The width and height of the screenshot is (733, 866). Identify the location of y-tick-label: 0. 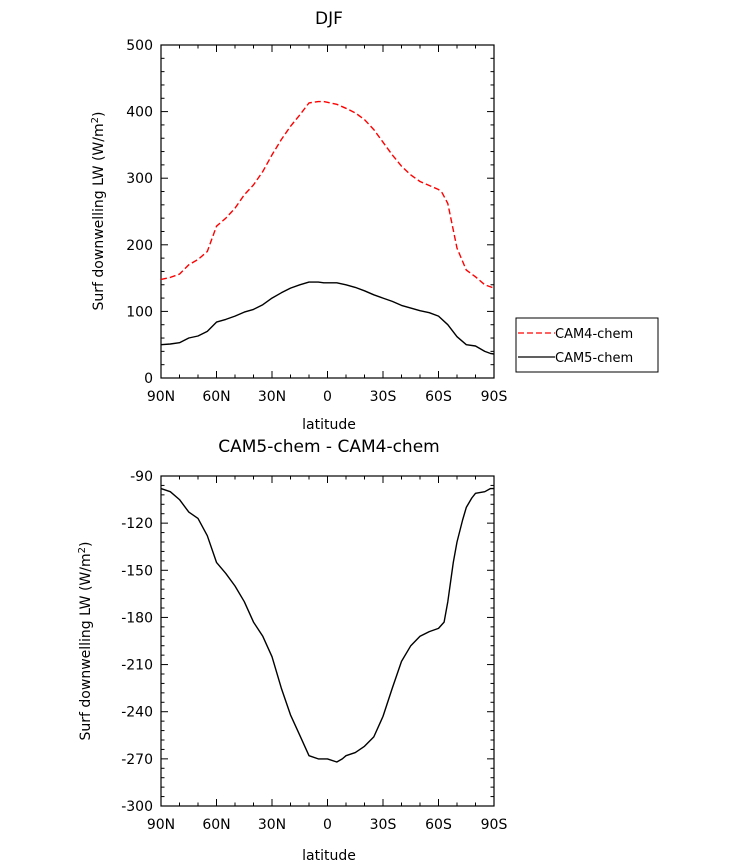
(148, 379).